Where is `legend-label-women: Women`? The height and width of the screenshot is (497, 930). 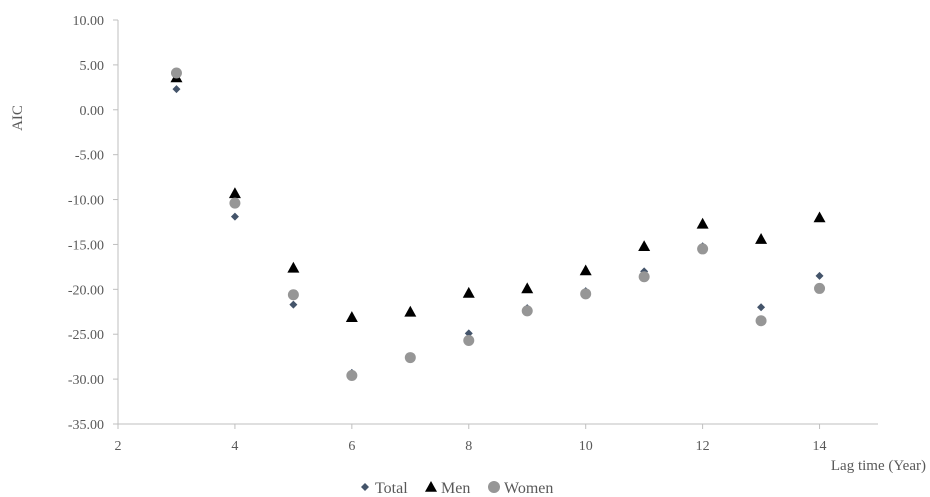
legend-label-women: Women is located at coordinates (528, 488).